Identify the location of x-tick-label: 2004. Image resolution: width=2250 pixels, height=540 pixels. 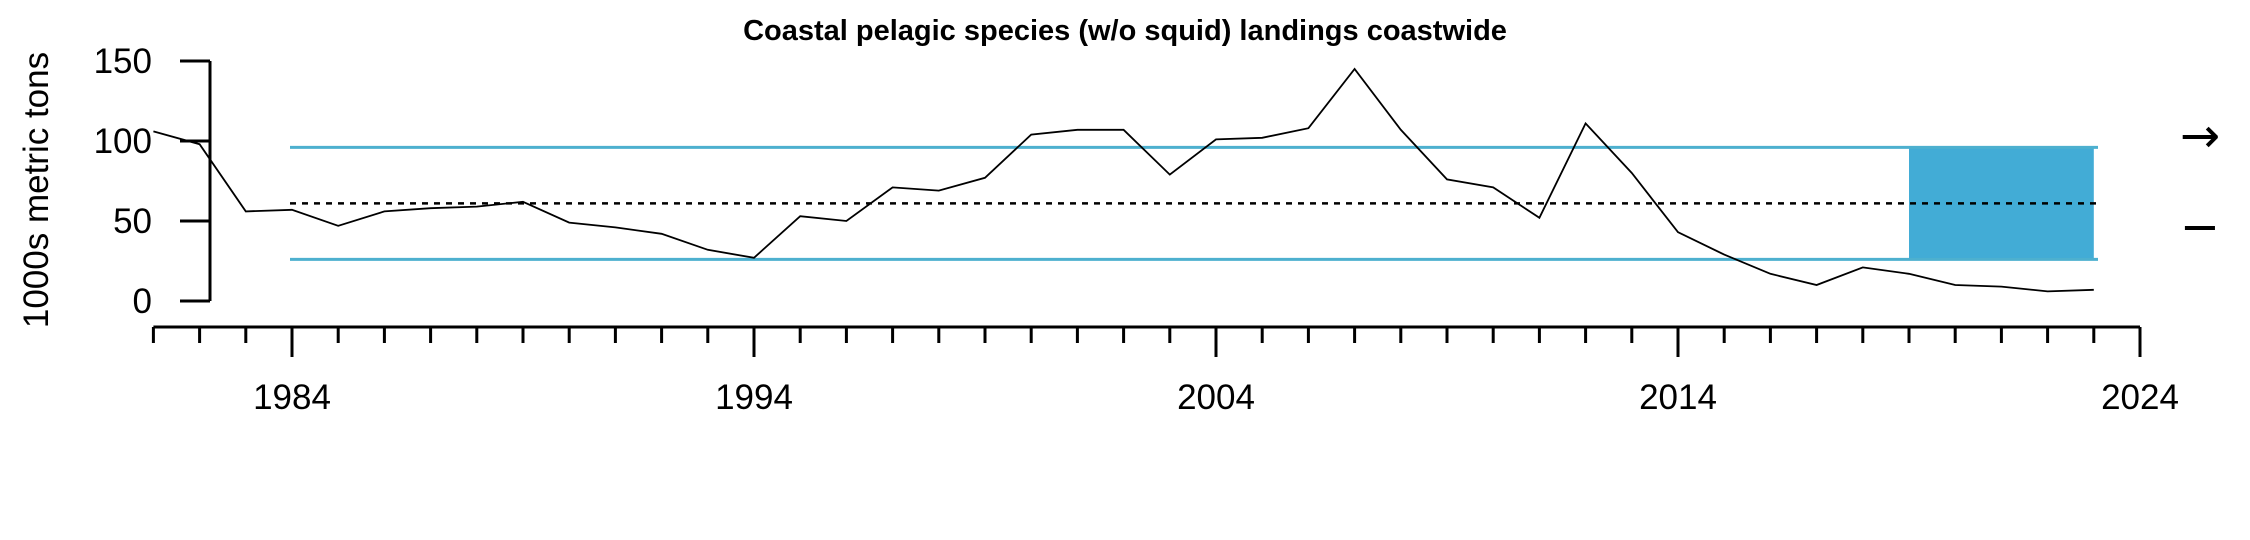
(1216, 397).